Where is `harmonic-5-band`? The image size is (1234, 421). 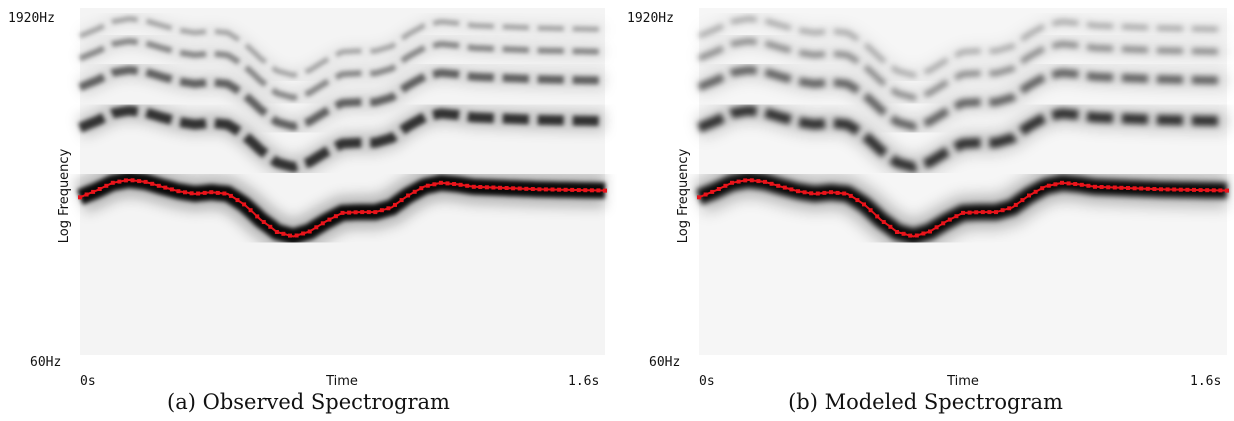 harmonic-5-band is located at coordinates (962, 47).